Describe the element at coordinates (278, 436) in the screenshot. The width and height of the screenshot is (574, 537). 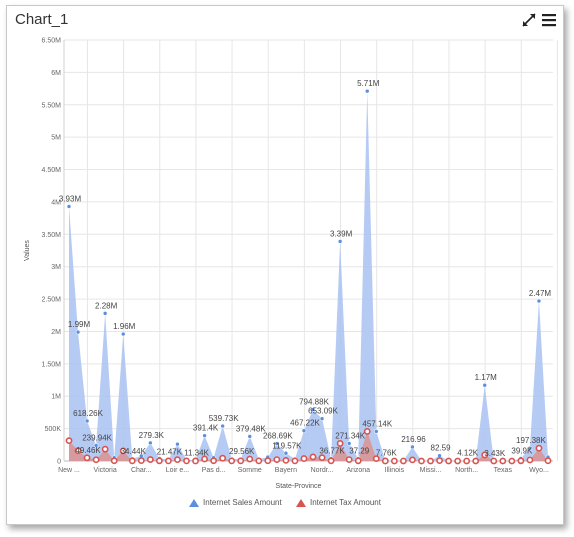
I see `data-label: 268.69K` at that location.